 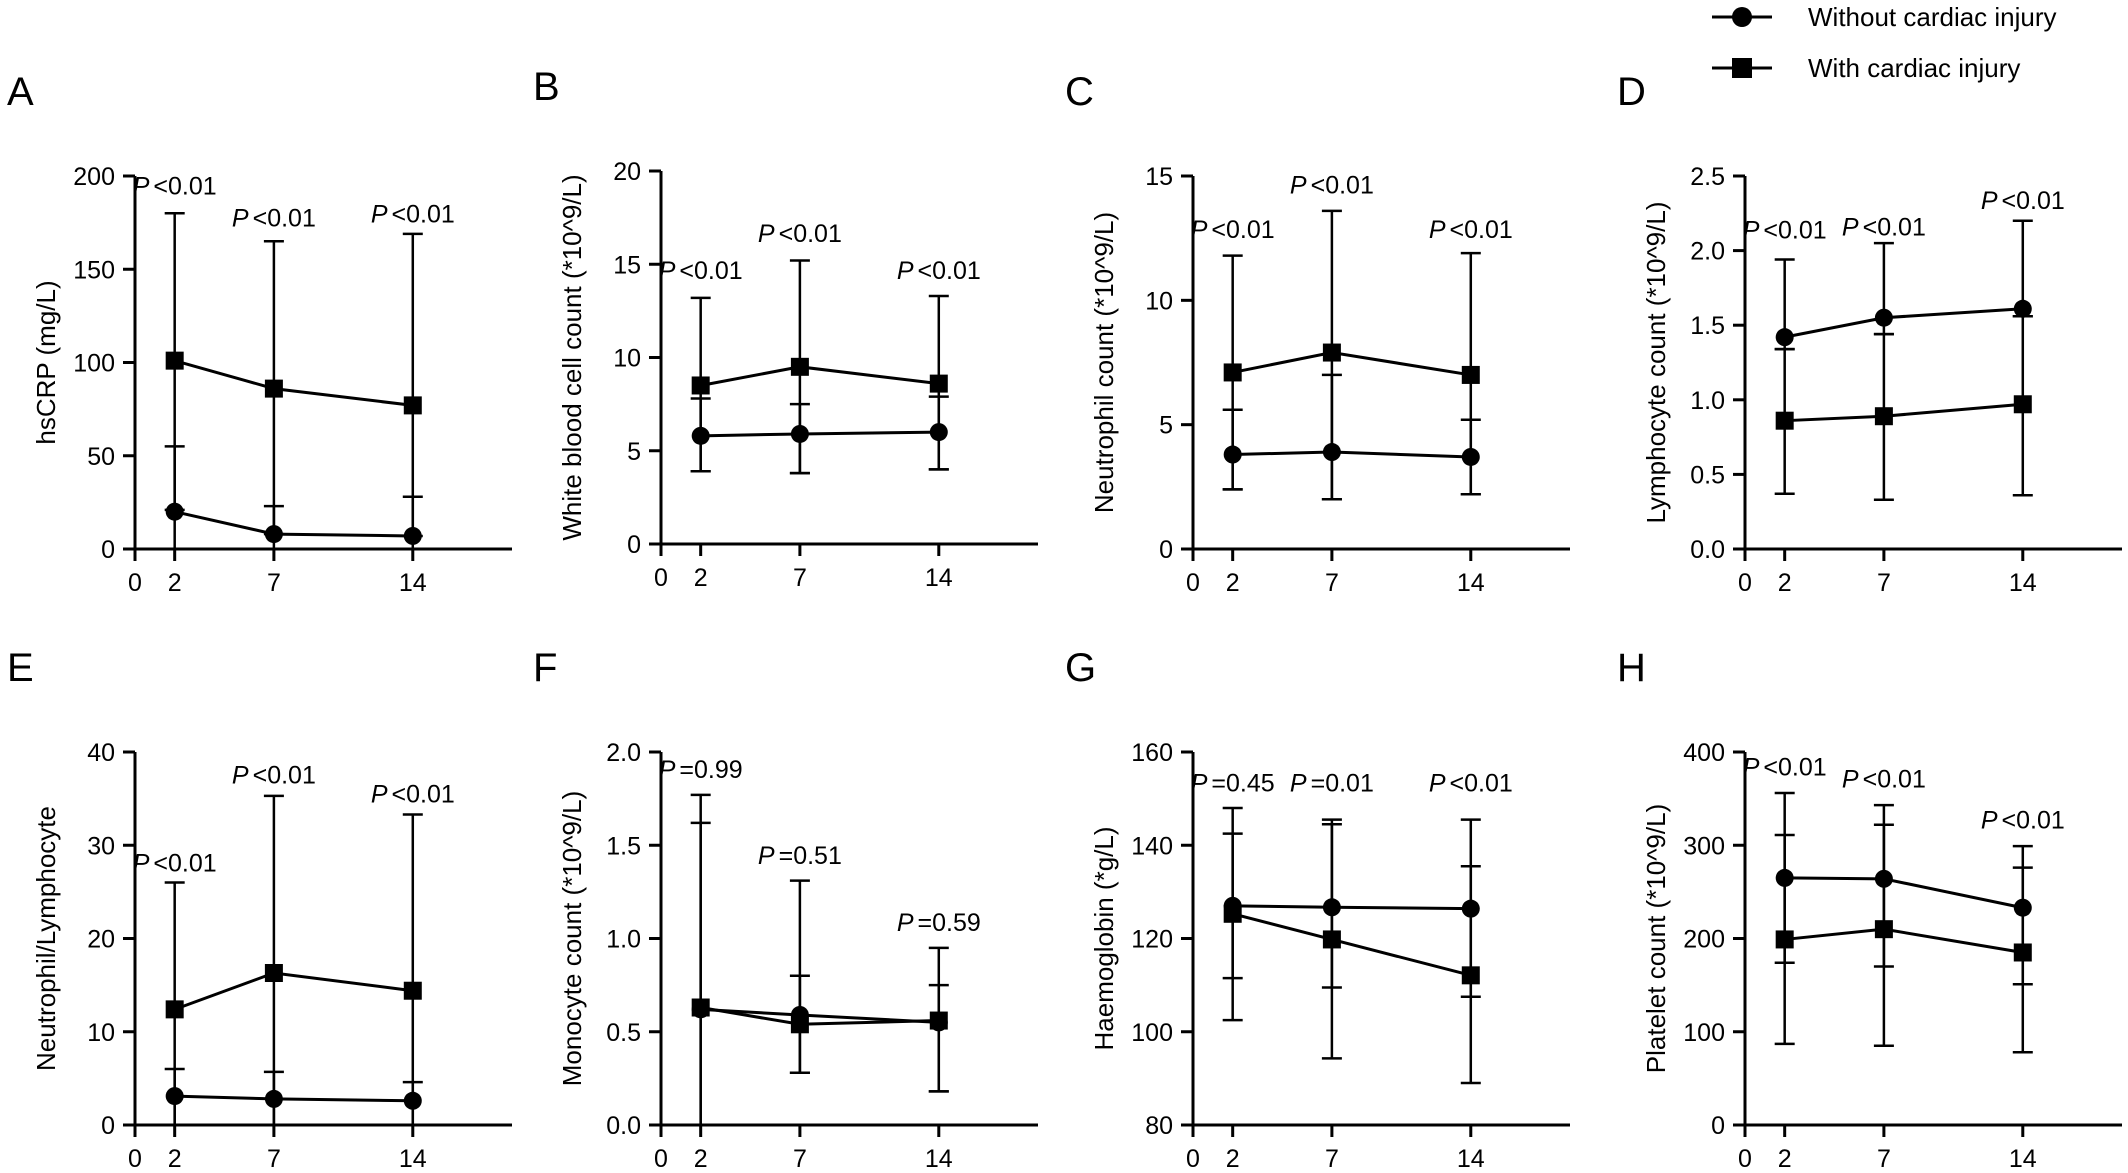 What do you see at coordinates (623, 753) in the screenshot?
I see `y-tick-label: 2.0` at bounding box center [623, 753].